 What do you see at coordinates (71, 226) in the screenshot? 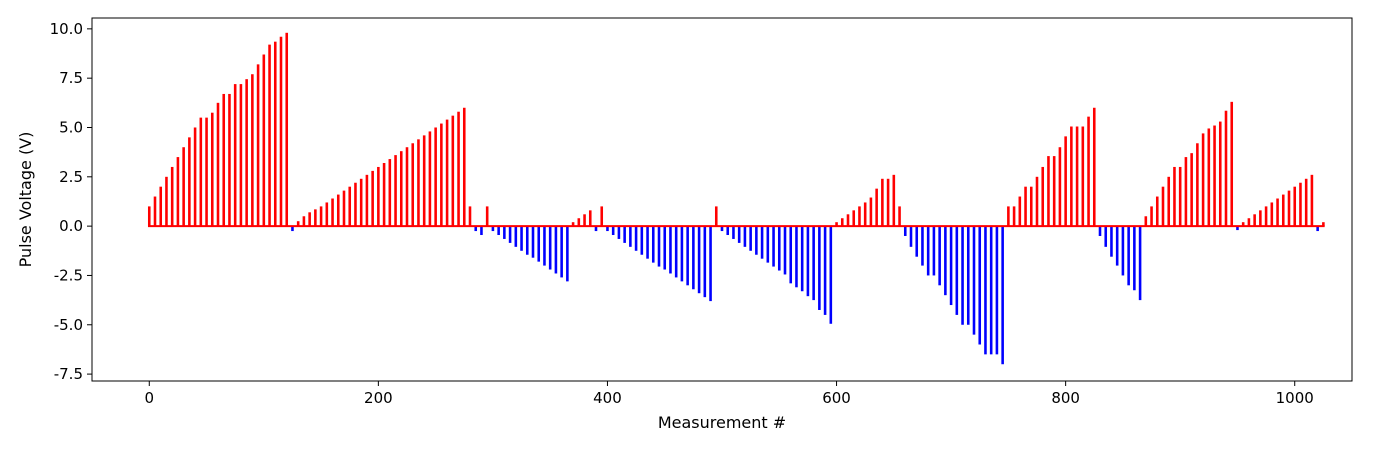
I see `y-tick-label: 0.0` at bounding box center [71, 226].